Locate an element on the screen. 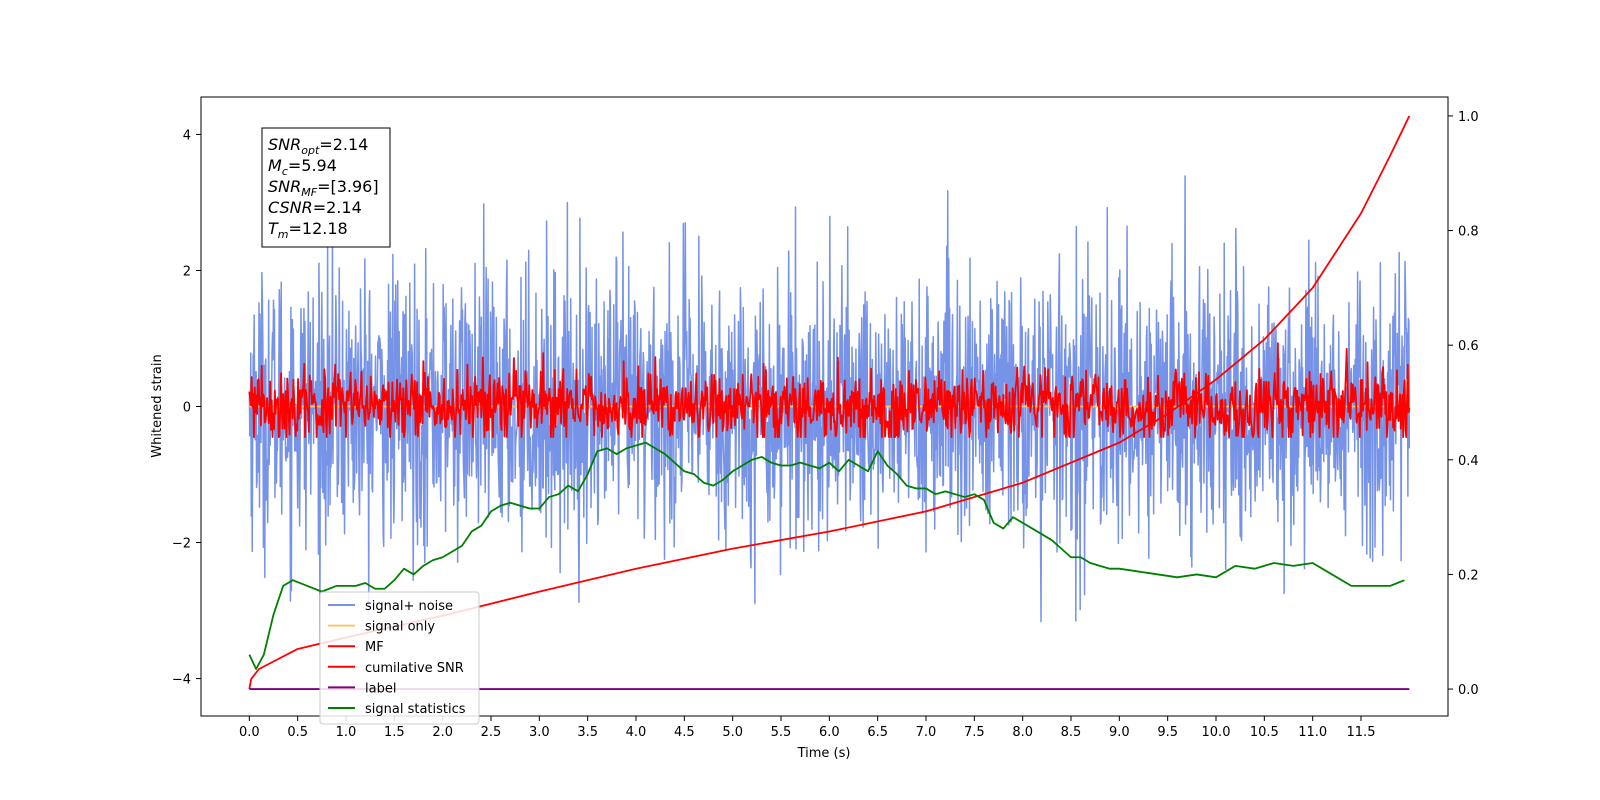 Image resolution: width=1600 pixels, height=800 pixels. x-tick-label: 2.0 is located at coordinates (442, 732).